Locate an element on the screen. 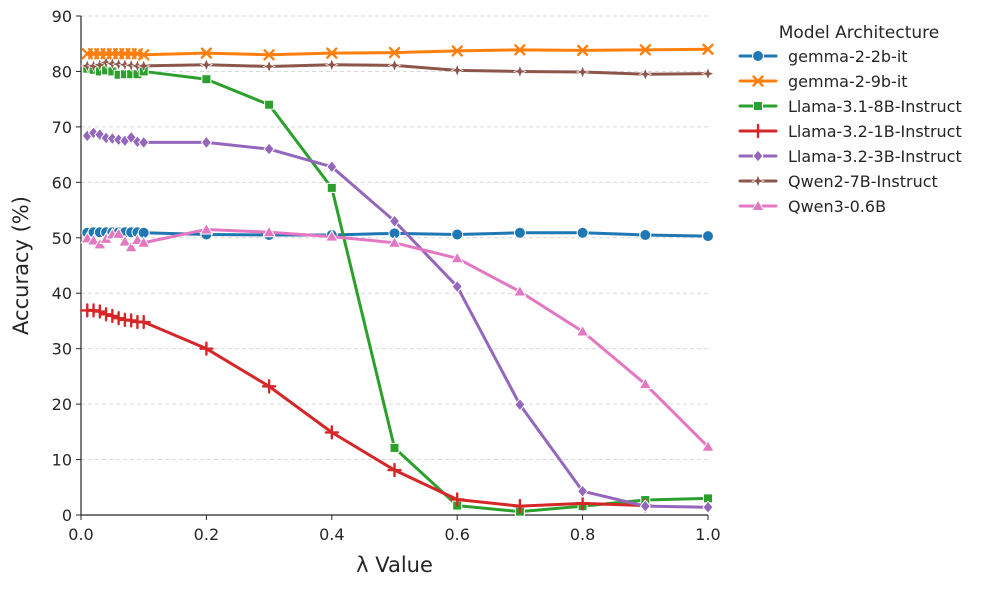  legend-label: Llama-3.2-3B-Instruct is located at coordinates (875, 156).